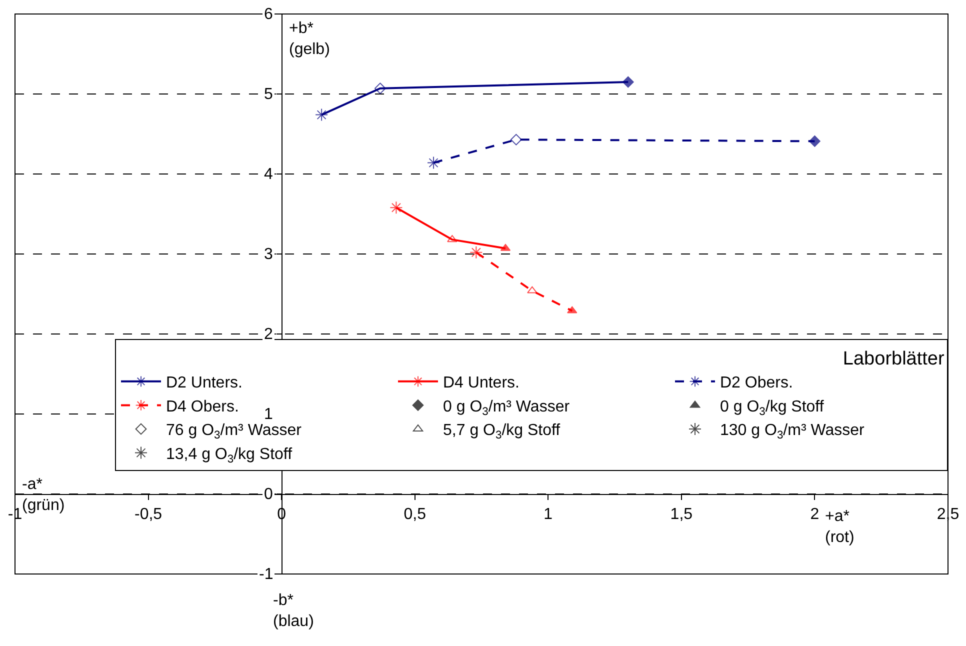 The height and width of the screenshot is (646, 966). Describe the element at coordinates (415, 515) in the screenshot. I see `x-tick-label: 0,5` at that location.